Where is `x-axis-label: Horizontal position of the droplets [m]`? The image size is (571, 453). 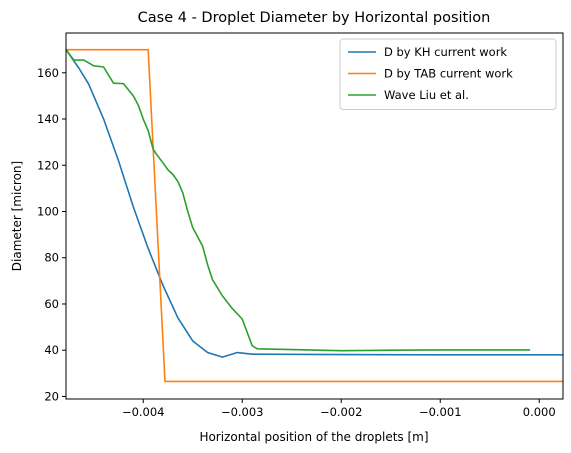
x-axis-label: Horizontal position of the droplets [m] is located at coordinates (313, 437).